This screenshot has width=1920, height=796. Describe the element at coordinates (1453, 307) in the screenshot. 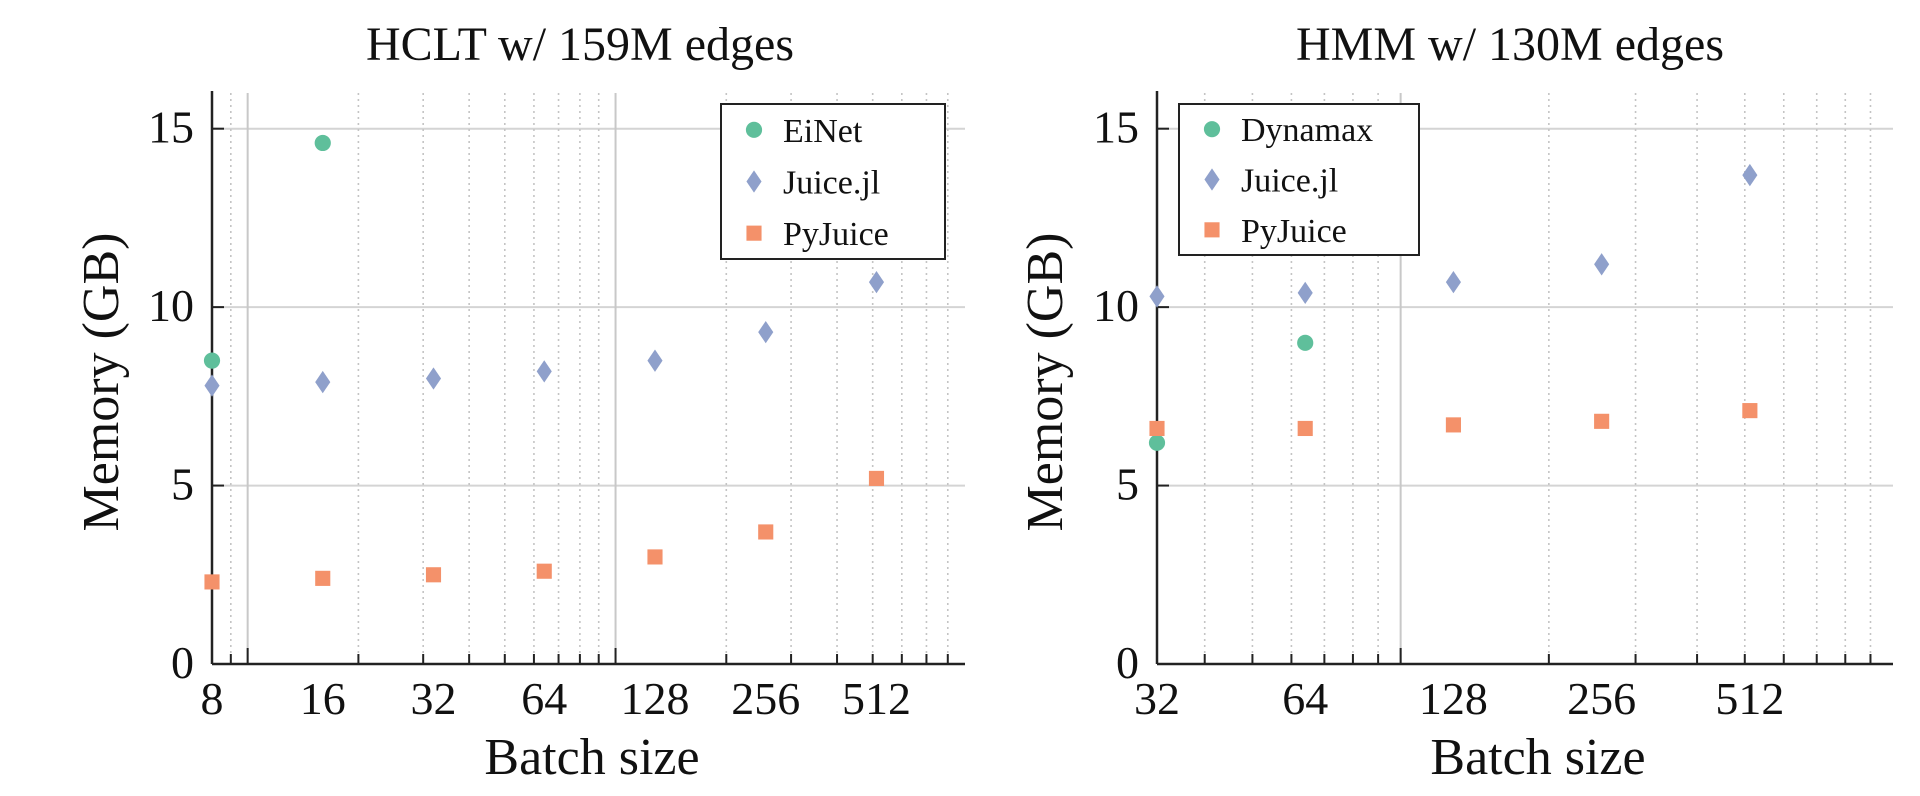

I see `data-points` at that location.